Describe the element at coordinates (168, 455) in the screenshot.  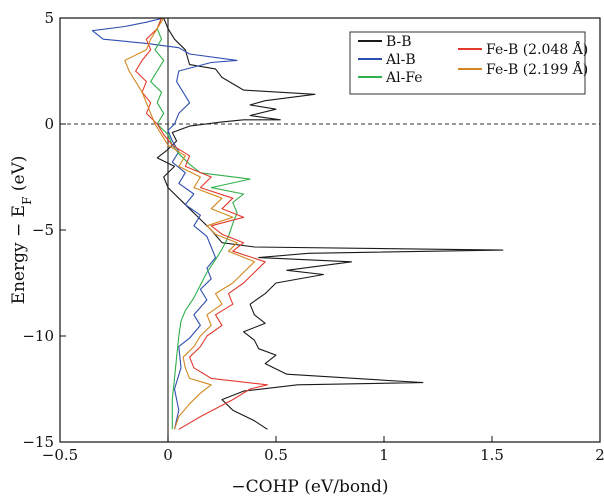
I see `x-tick-label-1: 0` at that location.